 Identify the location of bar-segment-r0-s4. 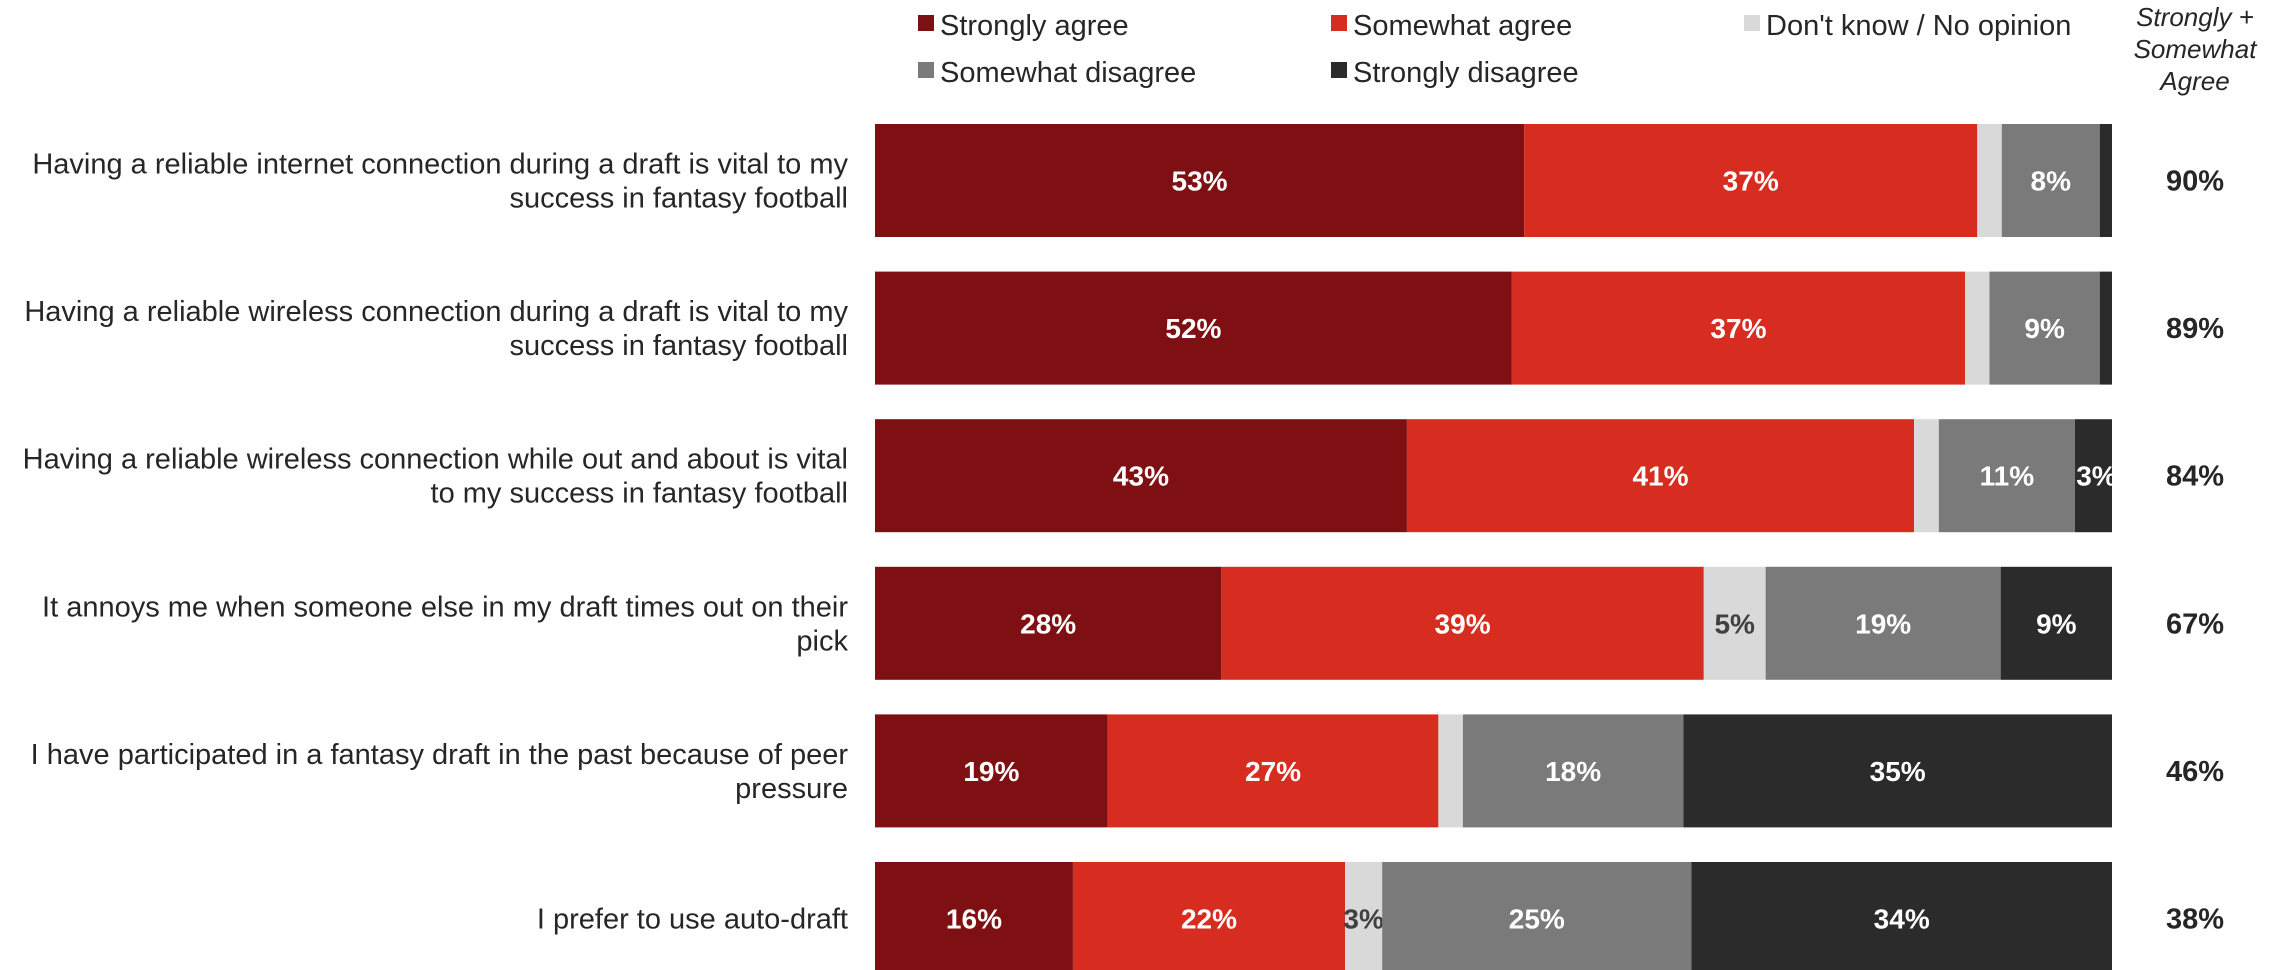
(2105, 180).